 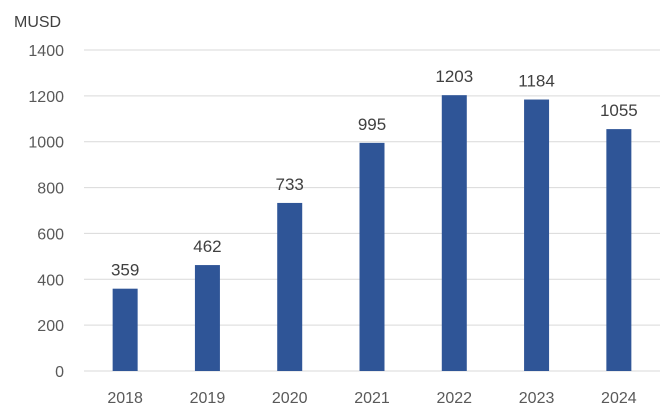 What do you see at coordinates (125, 398) in the screenshot?
I see `x-tick-label-2018: 2018` at bounding box center [125, 398].